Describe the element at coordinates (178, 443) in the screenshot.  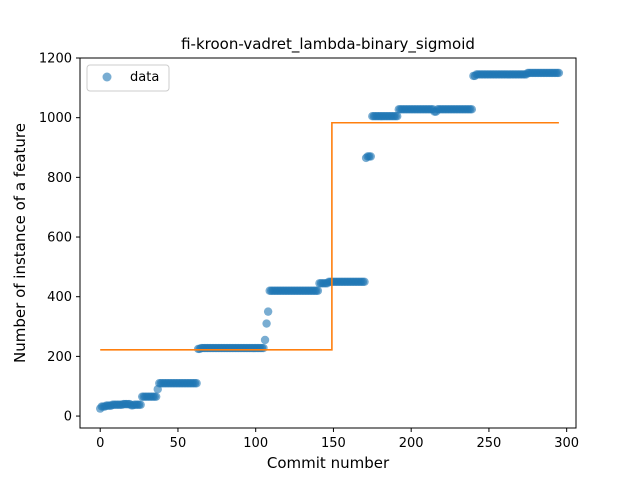
I see `x-tick-label: 50` at that location.